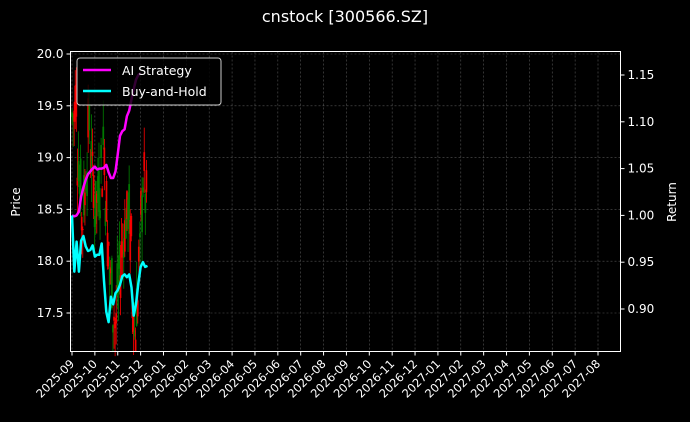  I want to click on ai-strategy-line, so click(106, 145).